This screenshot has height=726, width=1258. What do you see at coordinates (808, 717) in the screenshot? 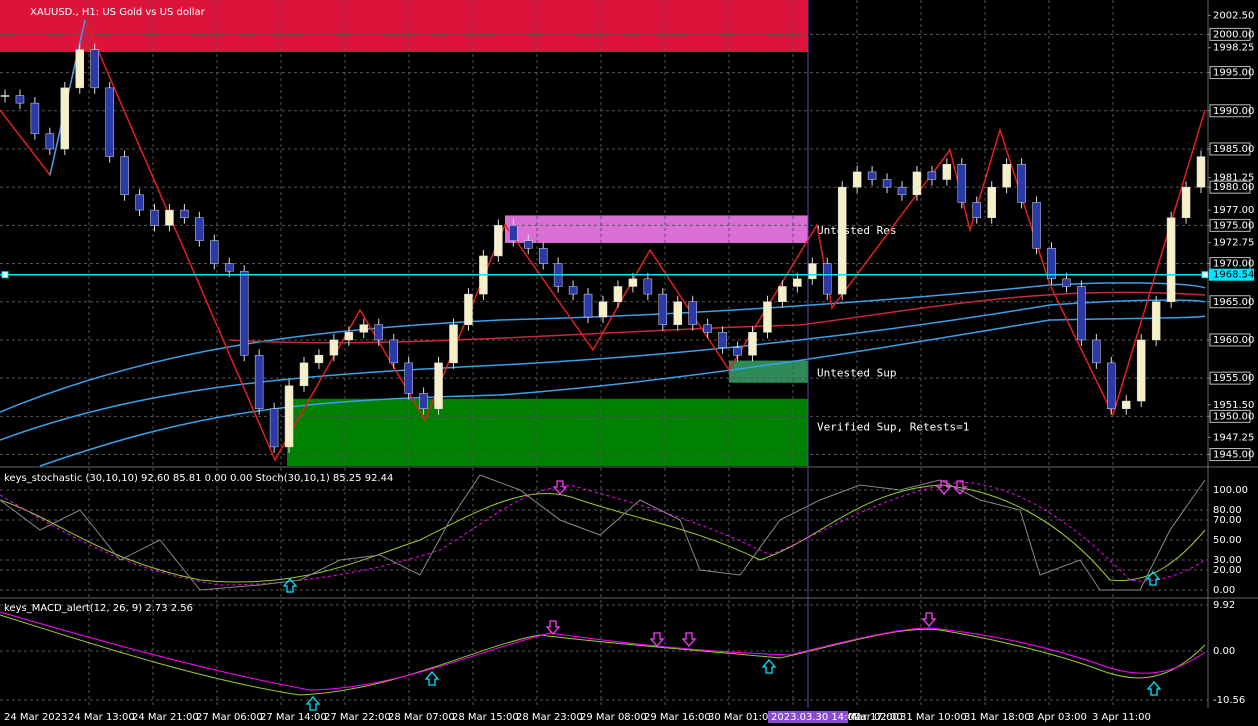
I see `crosshair-box` at bounding box center [808, 717].